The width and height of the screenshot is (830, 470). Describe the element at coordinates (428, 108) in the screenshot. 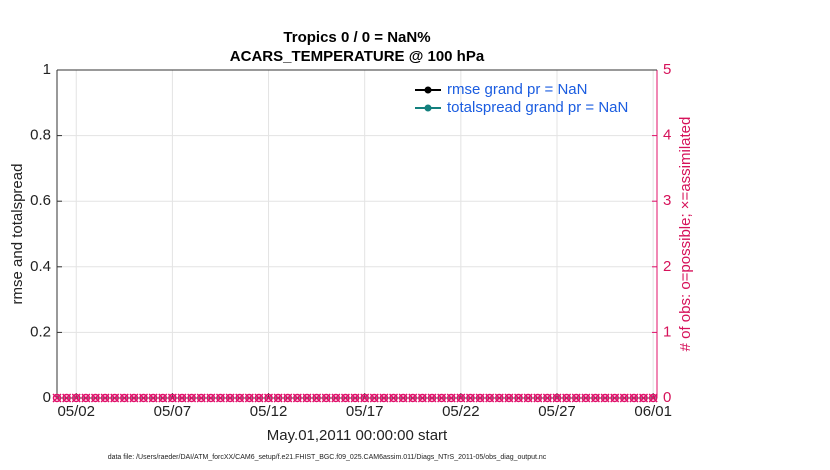

I see `legend-marker` at that location.